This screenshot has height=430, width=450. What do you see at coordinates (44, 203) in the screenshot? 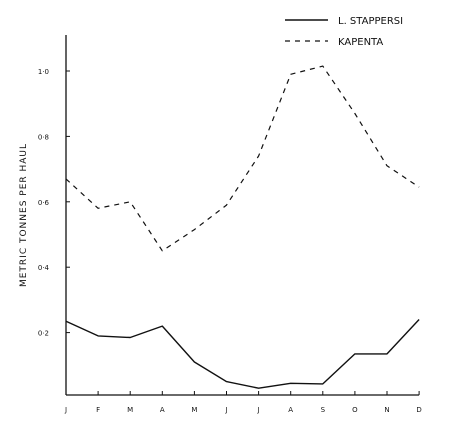
I see `y-tick-label-2: 0·6` at bounding box center [44, 203].